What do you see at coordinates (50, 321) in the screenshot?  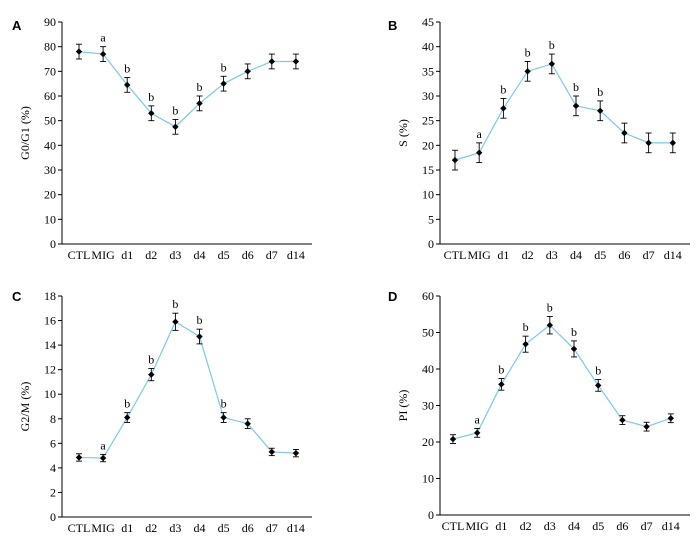 I see `y-tick-label: 16` at bounding box center [50, 321].